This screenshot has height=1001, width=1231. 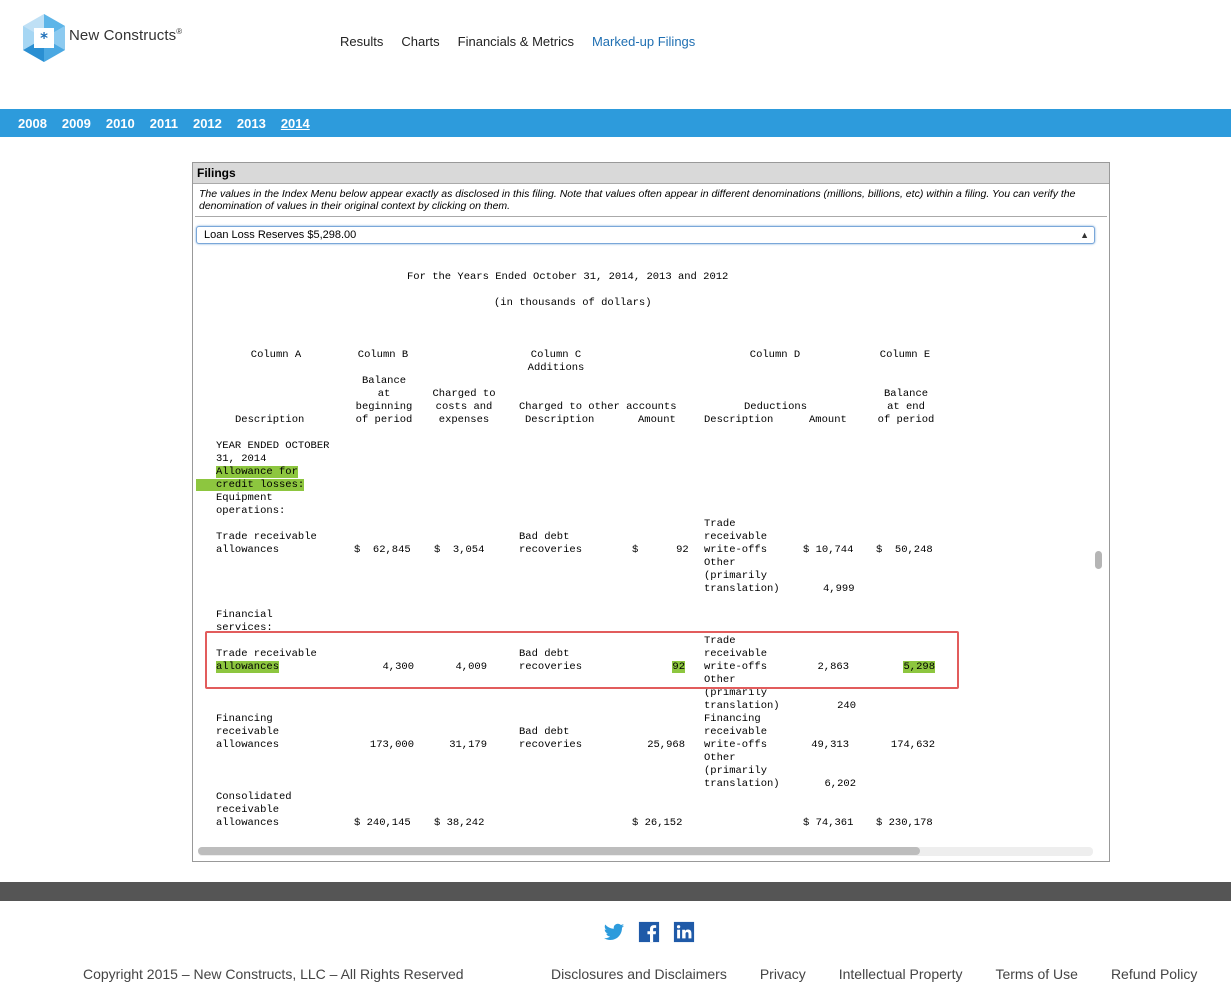 What do you see at coordinates (1099, 544) in the screenshot?
I see `vertical-scrollbar` at bounding box center [1099, 544].